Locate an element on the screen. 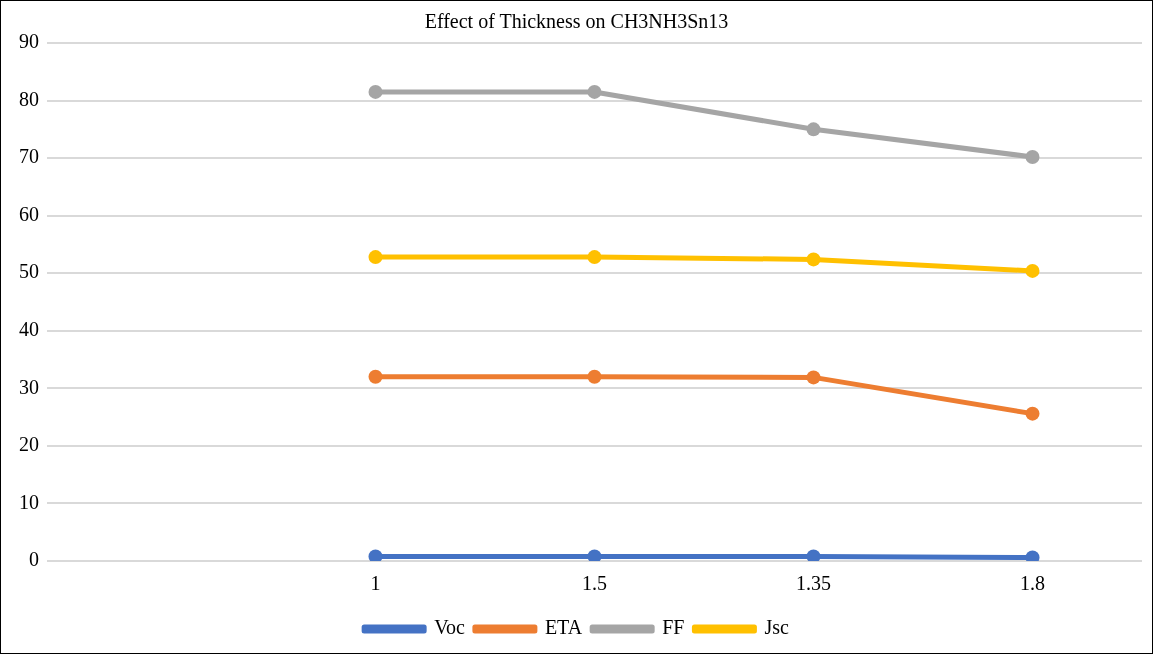 This screenshot has height=654, width=1153. y-tick-label: 70 is located at coordinates (29, 156).